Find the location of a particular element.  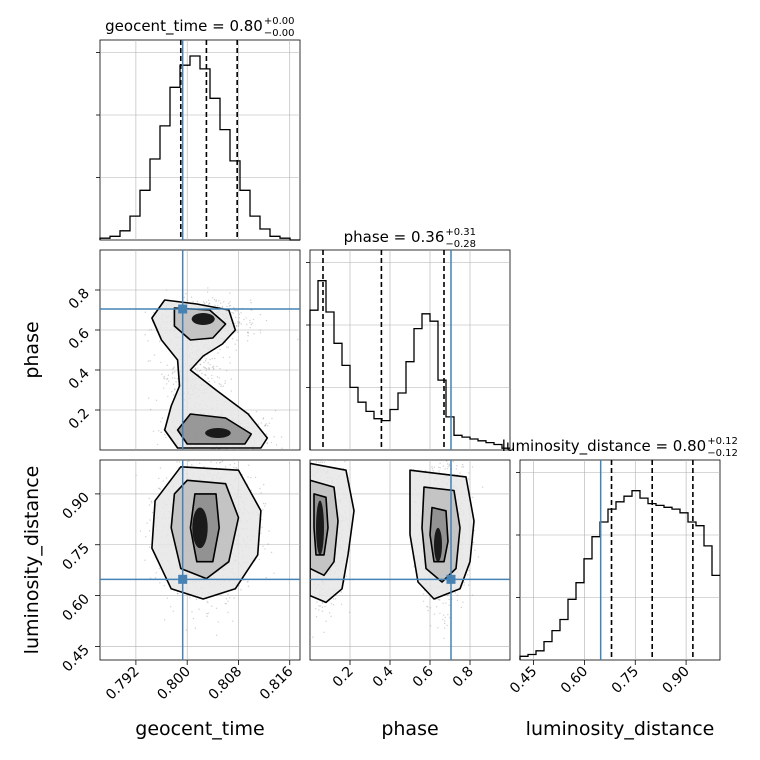

panel-content is located at coordinates (392, 548).